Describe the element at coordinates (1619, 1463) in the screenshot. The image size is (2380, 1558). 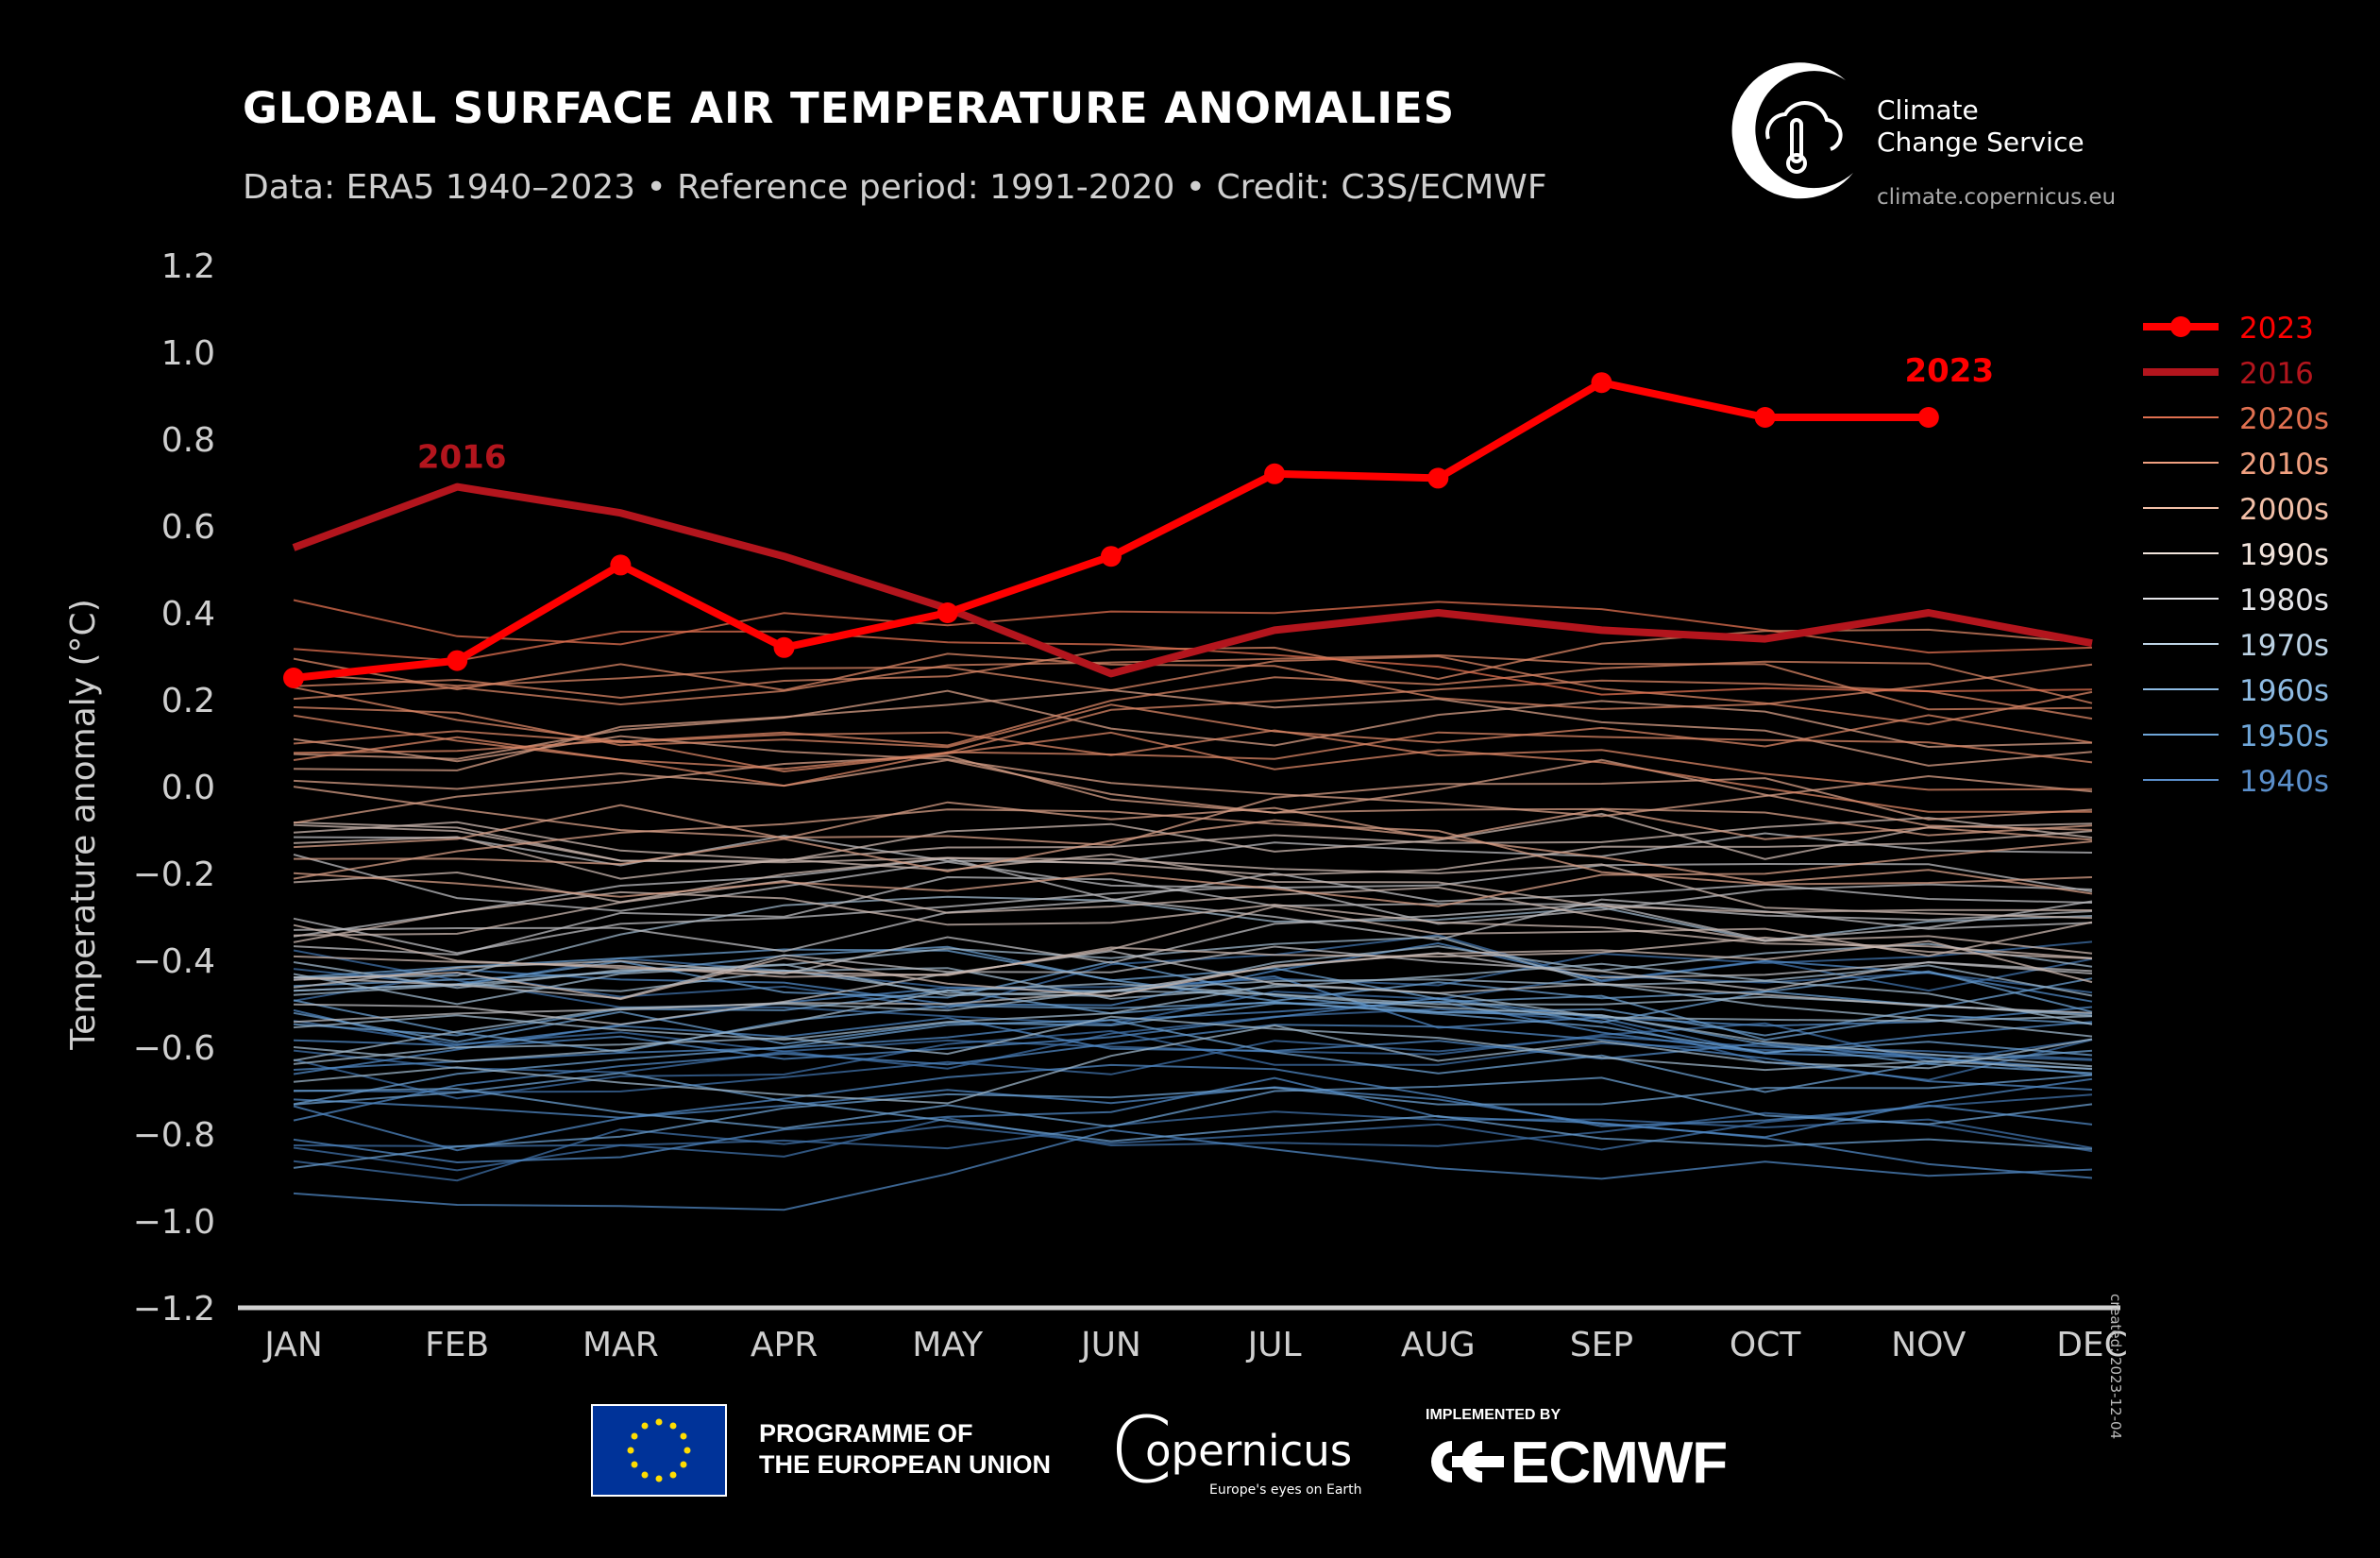
I see `ecmwf-wordmark: ECMWF` at that location.